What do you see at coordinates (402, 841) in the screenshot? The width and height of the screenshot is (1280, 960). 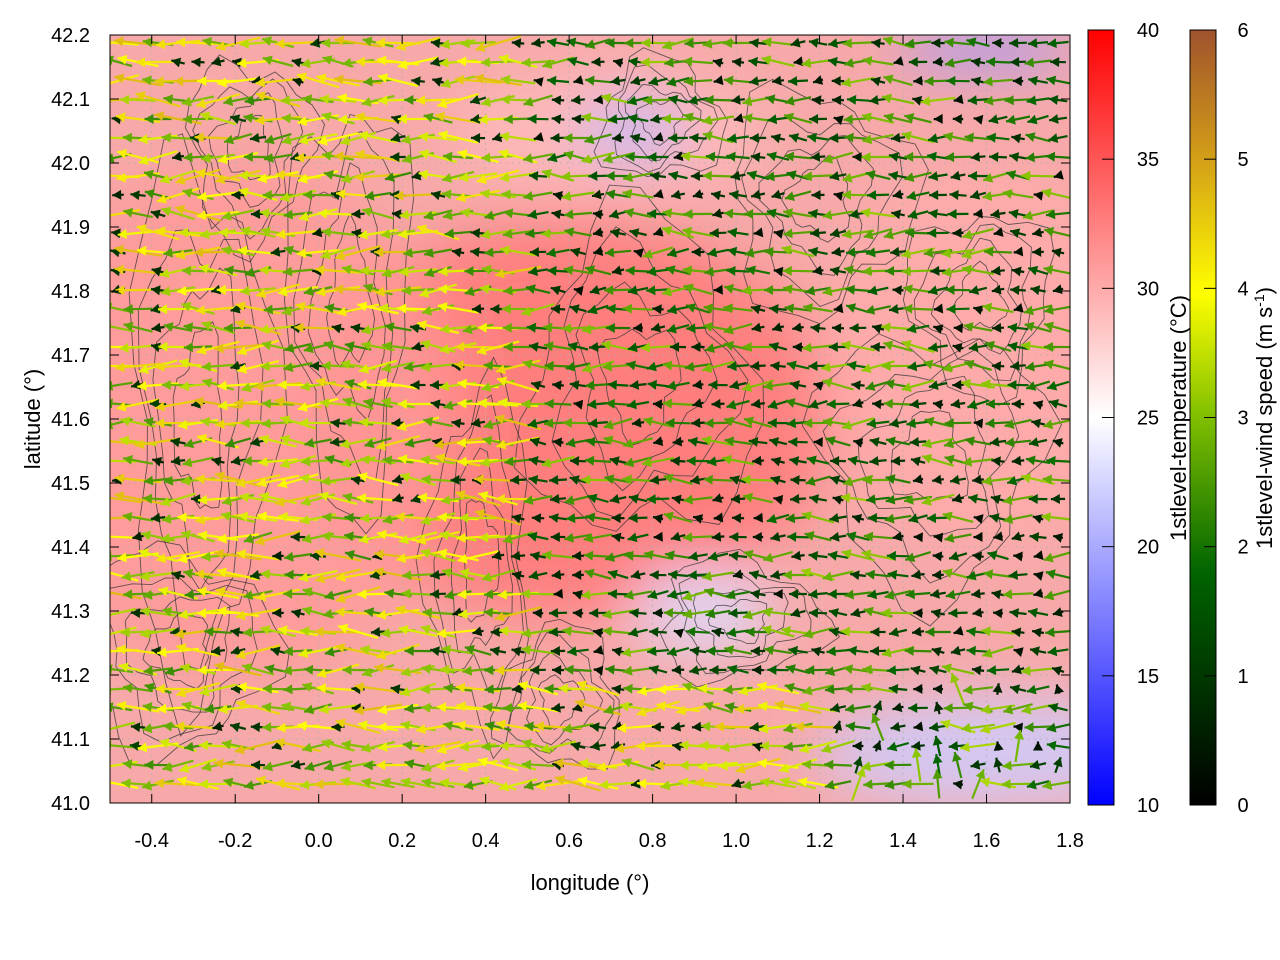 I see `x-tick-label: 0.2` at bounding box center [402, 841].